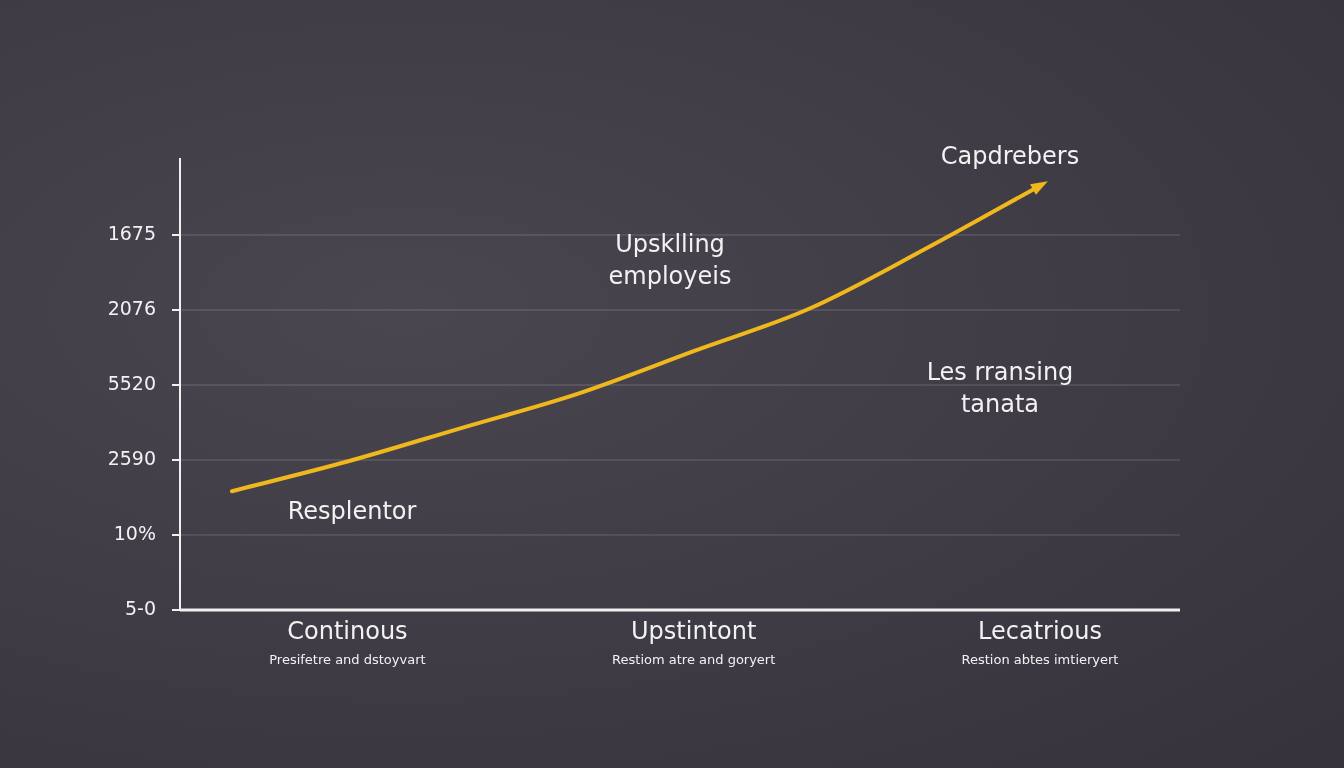 The image size is (1344, 768). What do you see at coordinates (1040, 630) in the screenshot?
I see `x-tick-label: Lecatrious` at bounding box center [1040, 630].